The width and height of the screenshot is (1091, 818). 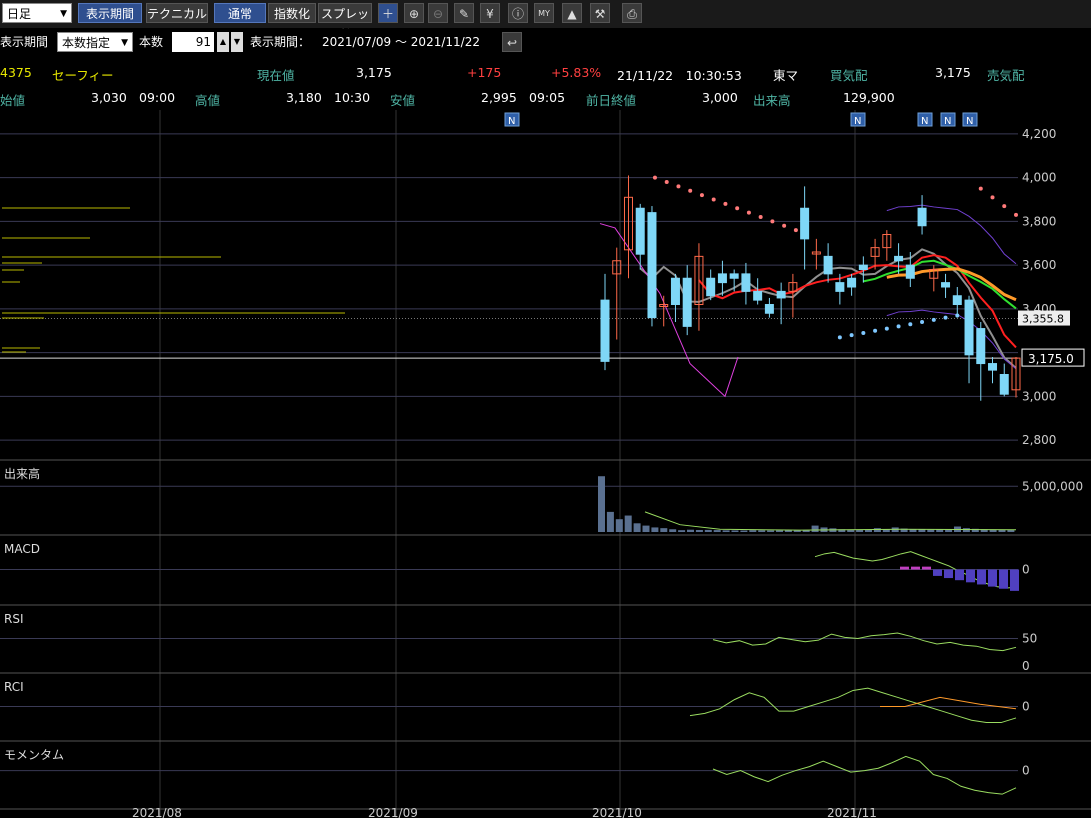 I want to click on price-tick-label: 3,800, so click(x=1039, y=221).